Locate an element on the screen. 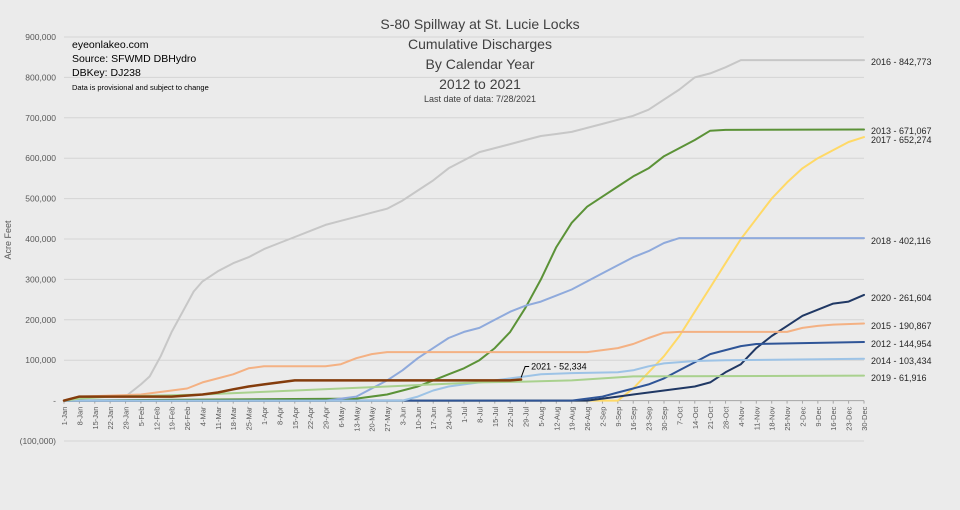 The image size is (960, 510). x-tick-label-49: 9-Dec is located at coordinates (818, 416).